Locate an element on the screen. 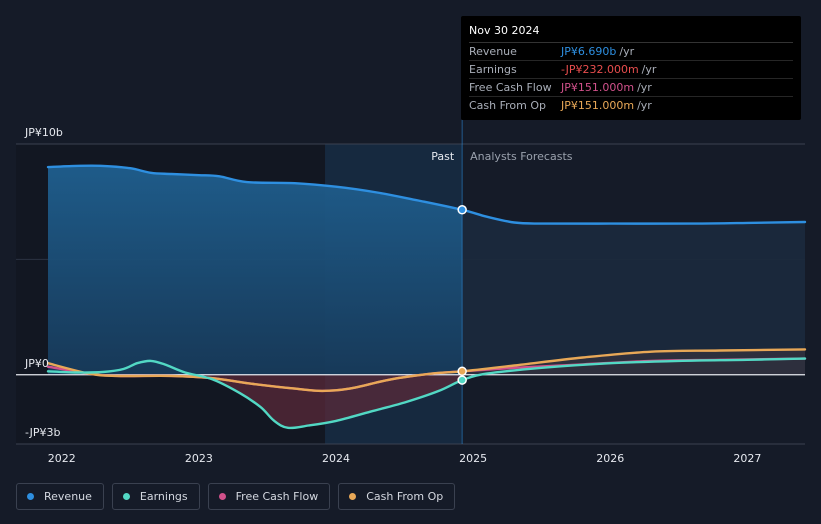  tooltip-row-cash-from-op: Cash From Op JP¥151.000m /yr is located at coordinates (631, 105).